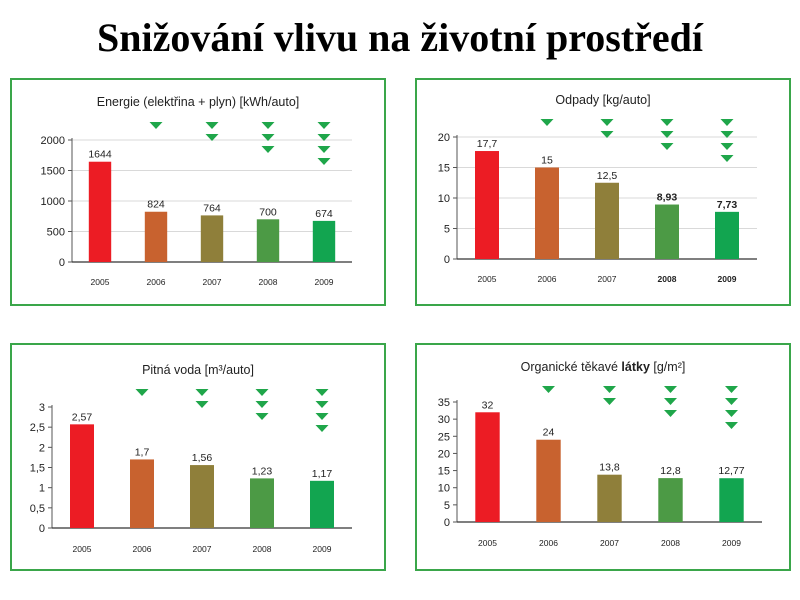 The height and width of the screenshot is (600, 800). I want to click on data-label: 1644, so click(100, 155).